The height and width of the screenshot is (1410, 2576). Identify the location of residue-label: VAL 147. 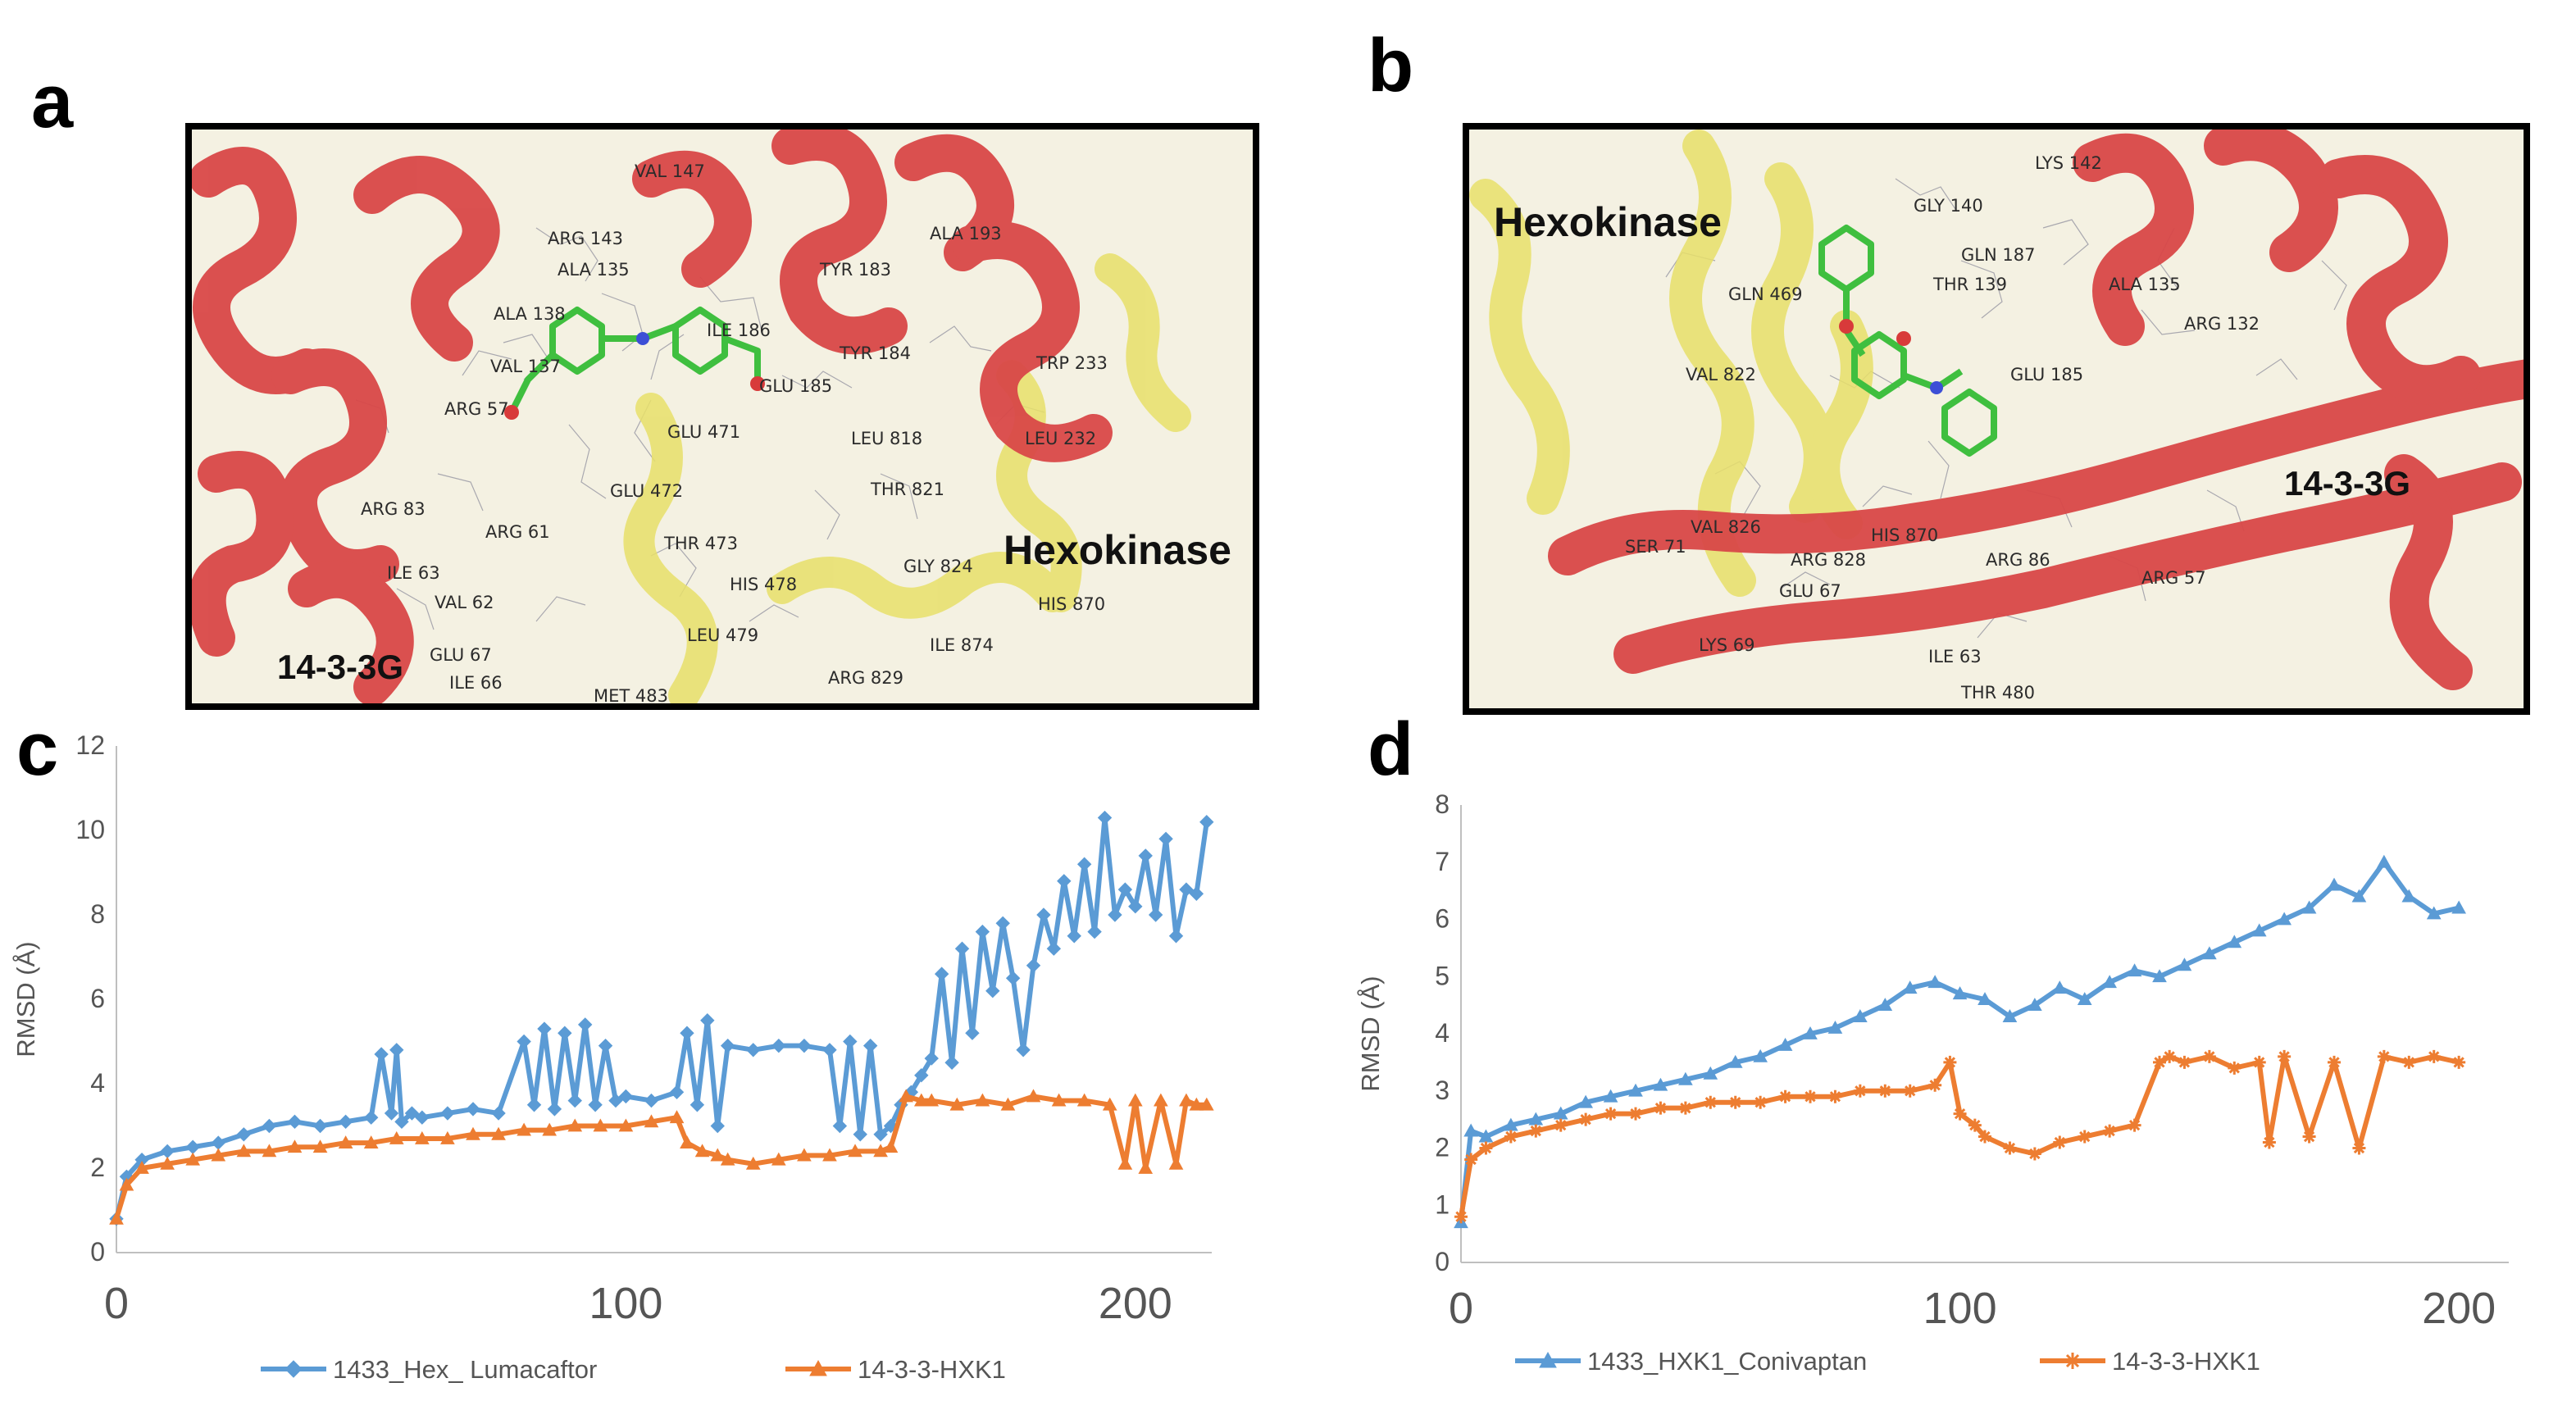
(670, 171).